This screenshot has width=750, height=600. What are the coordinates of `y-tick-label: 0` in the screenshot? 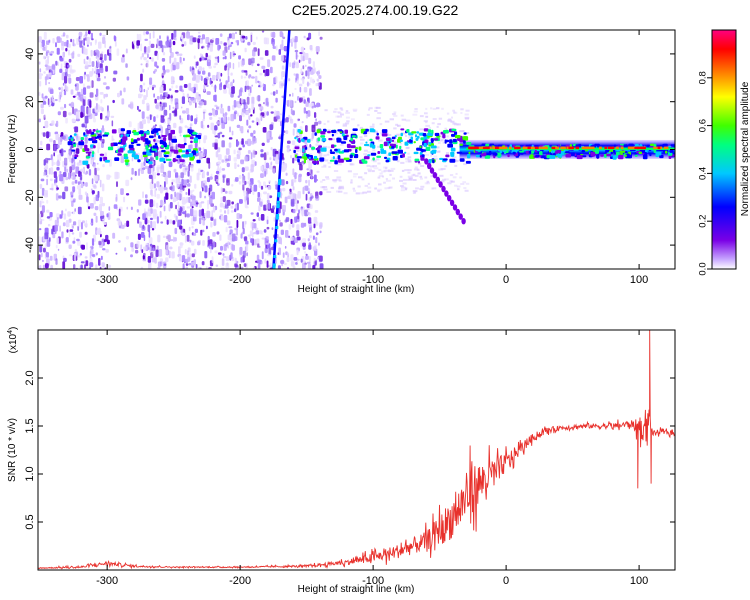 It's located at (30, 149).